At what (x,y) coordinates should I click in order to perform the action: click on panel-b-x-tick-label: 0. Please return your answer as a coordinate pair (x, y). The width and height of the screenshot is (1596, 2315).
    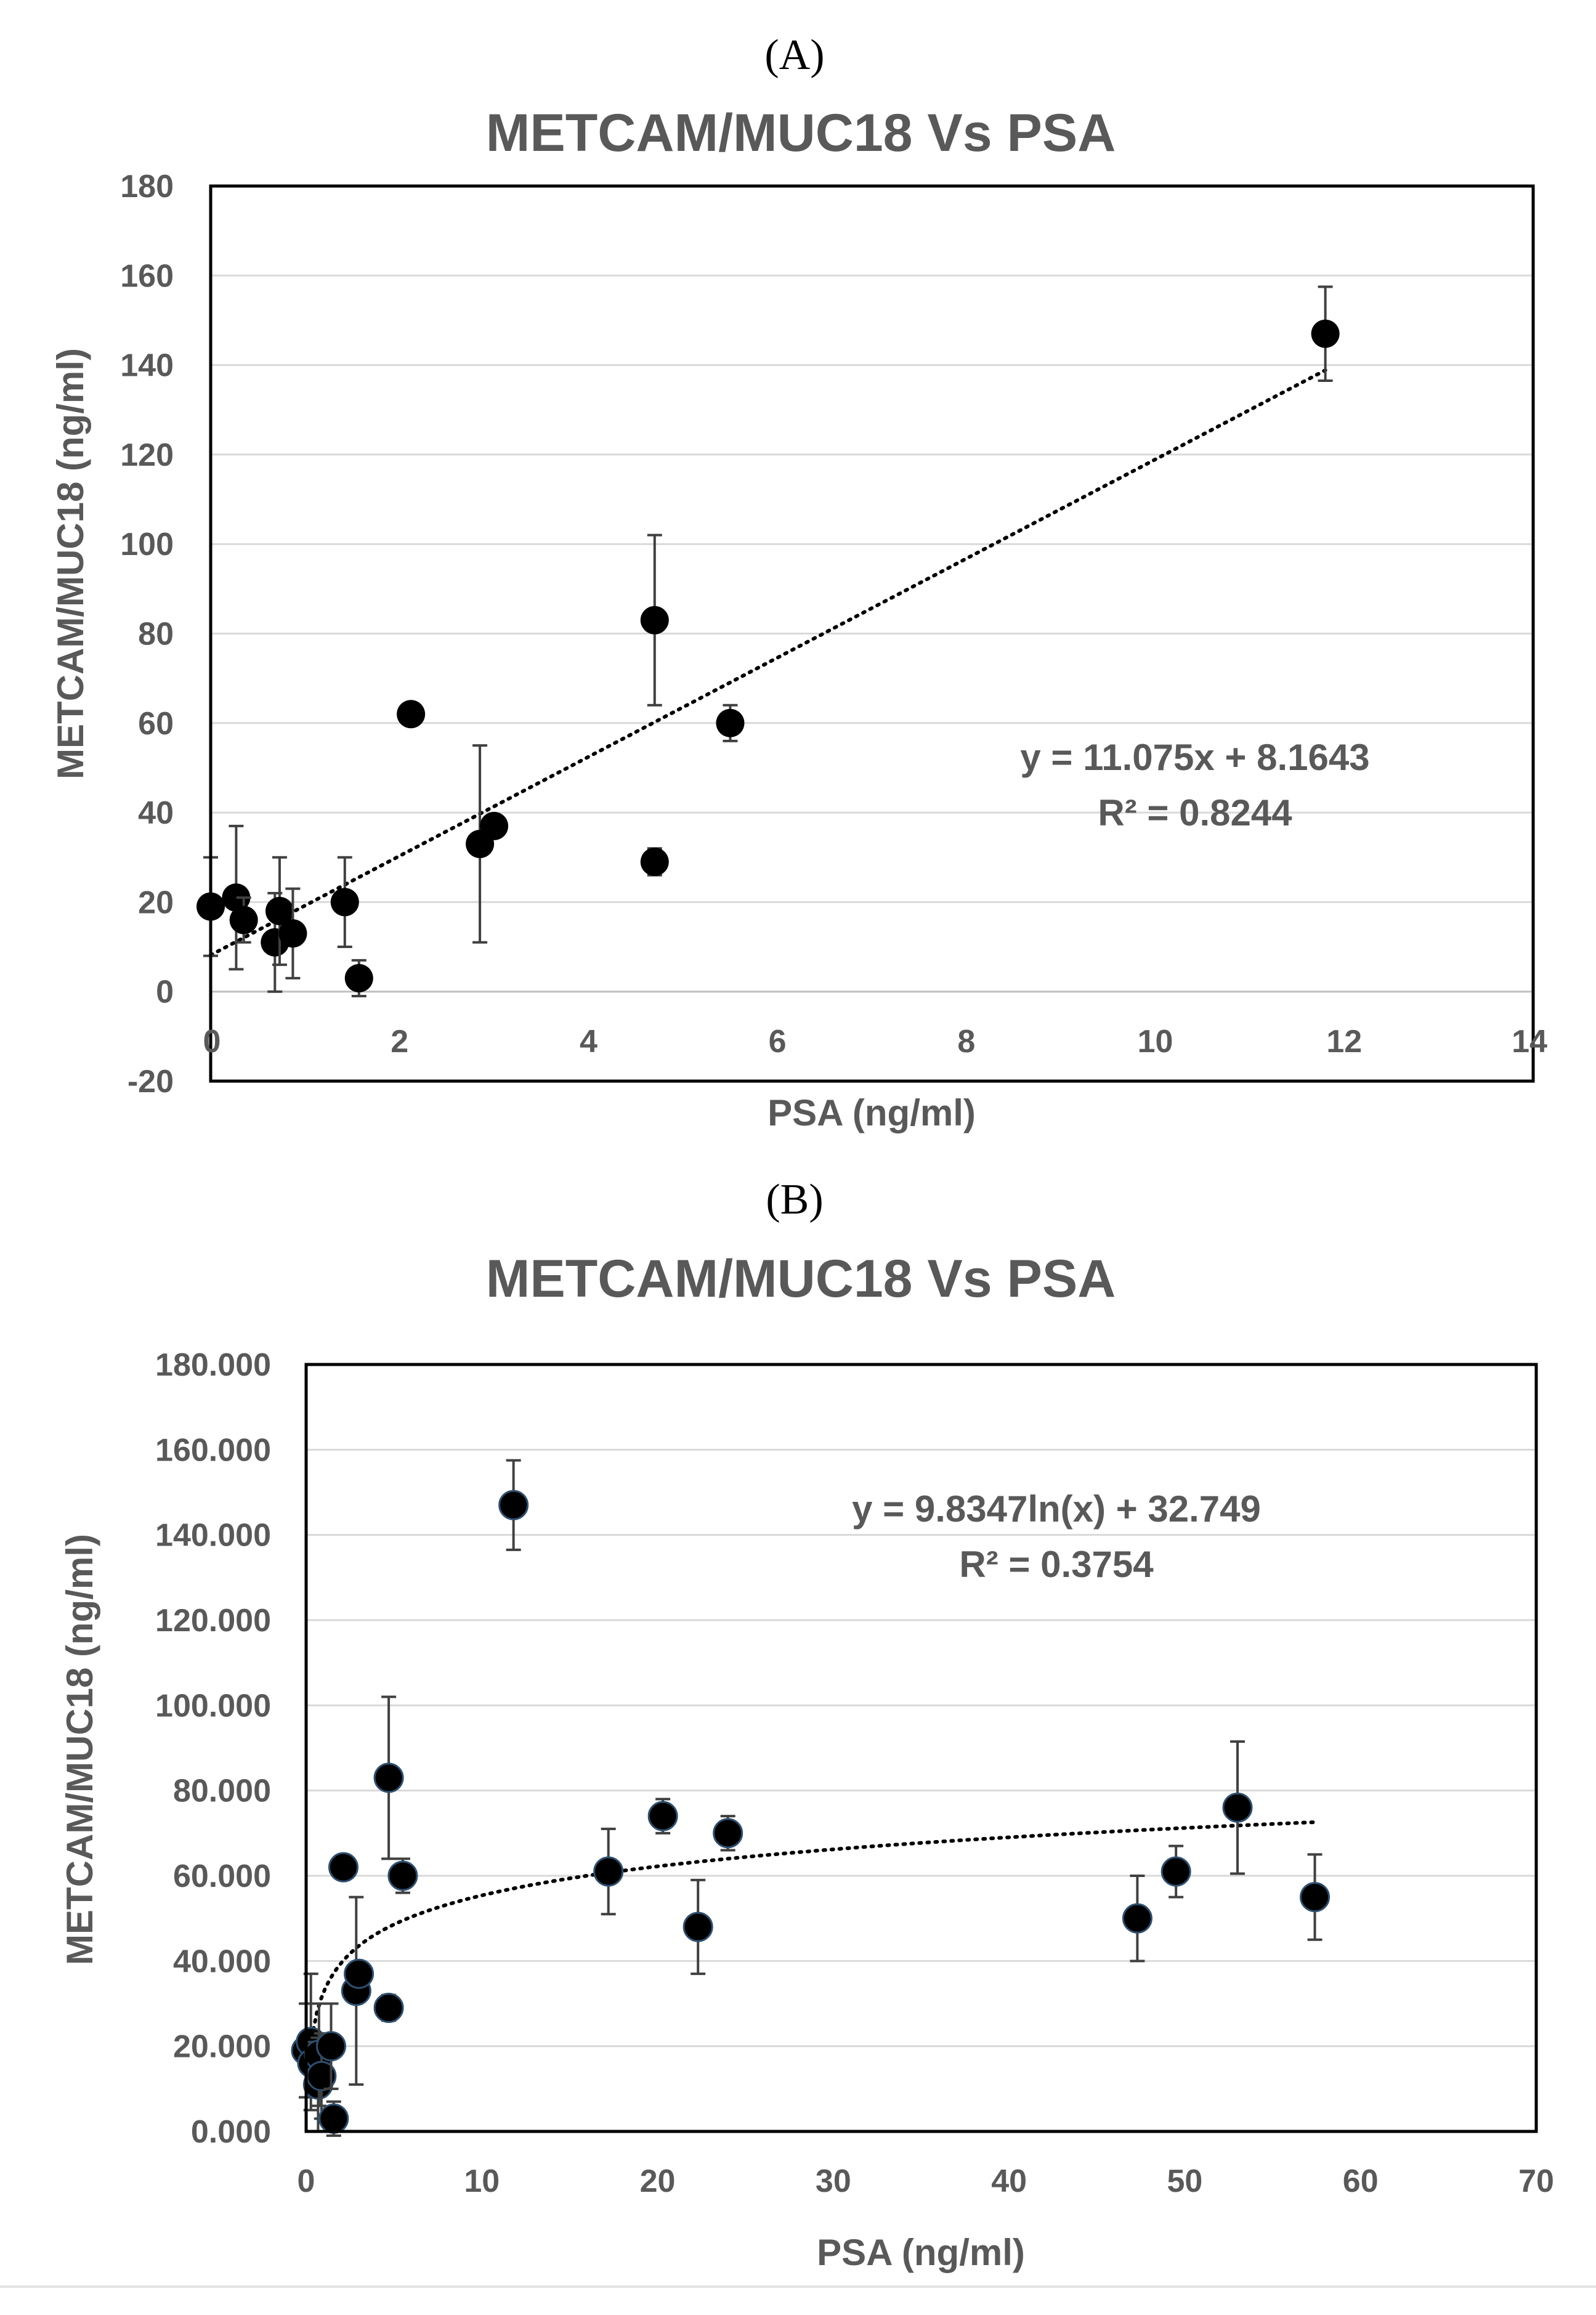
    Looking at the image, I should click on (306, 2181).